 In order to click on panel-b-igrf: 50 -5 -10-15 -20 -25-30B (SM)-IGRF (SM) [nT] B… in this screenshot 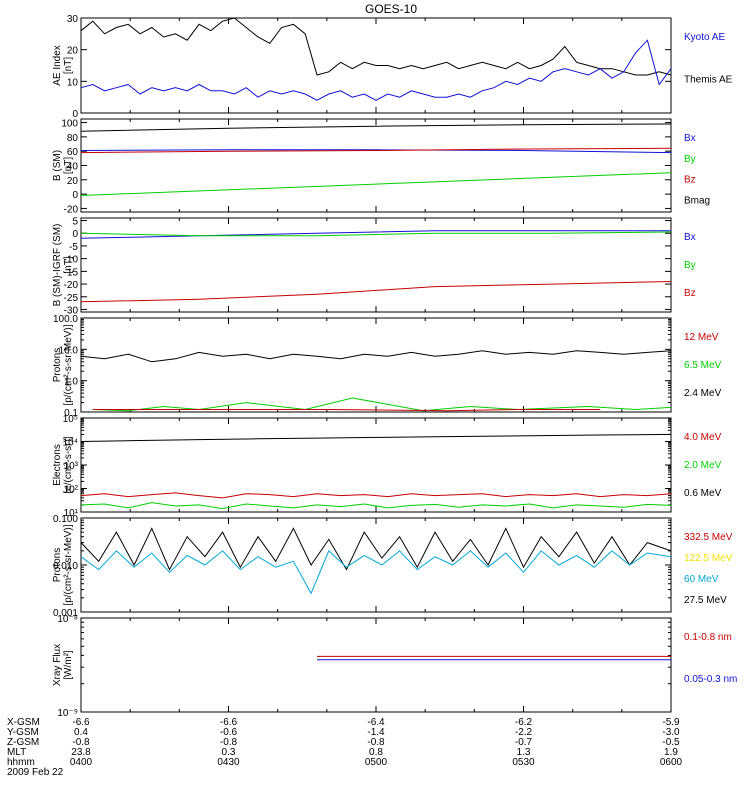, I will do `click(374, 267)`.